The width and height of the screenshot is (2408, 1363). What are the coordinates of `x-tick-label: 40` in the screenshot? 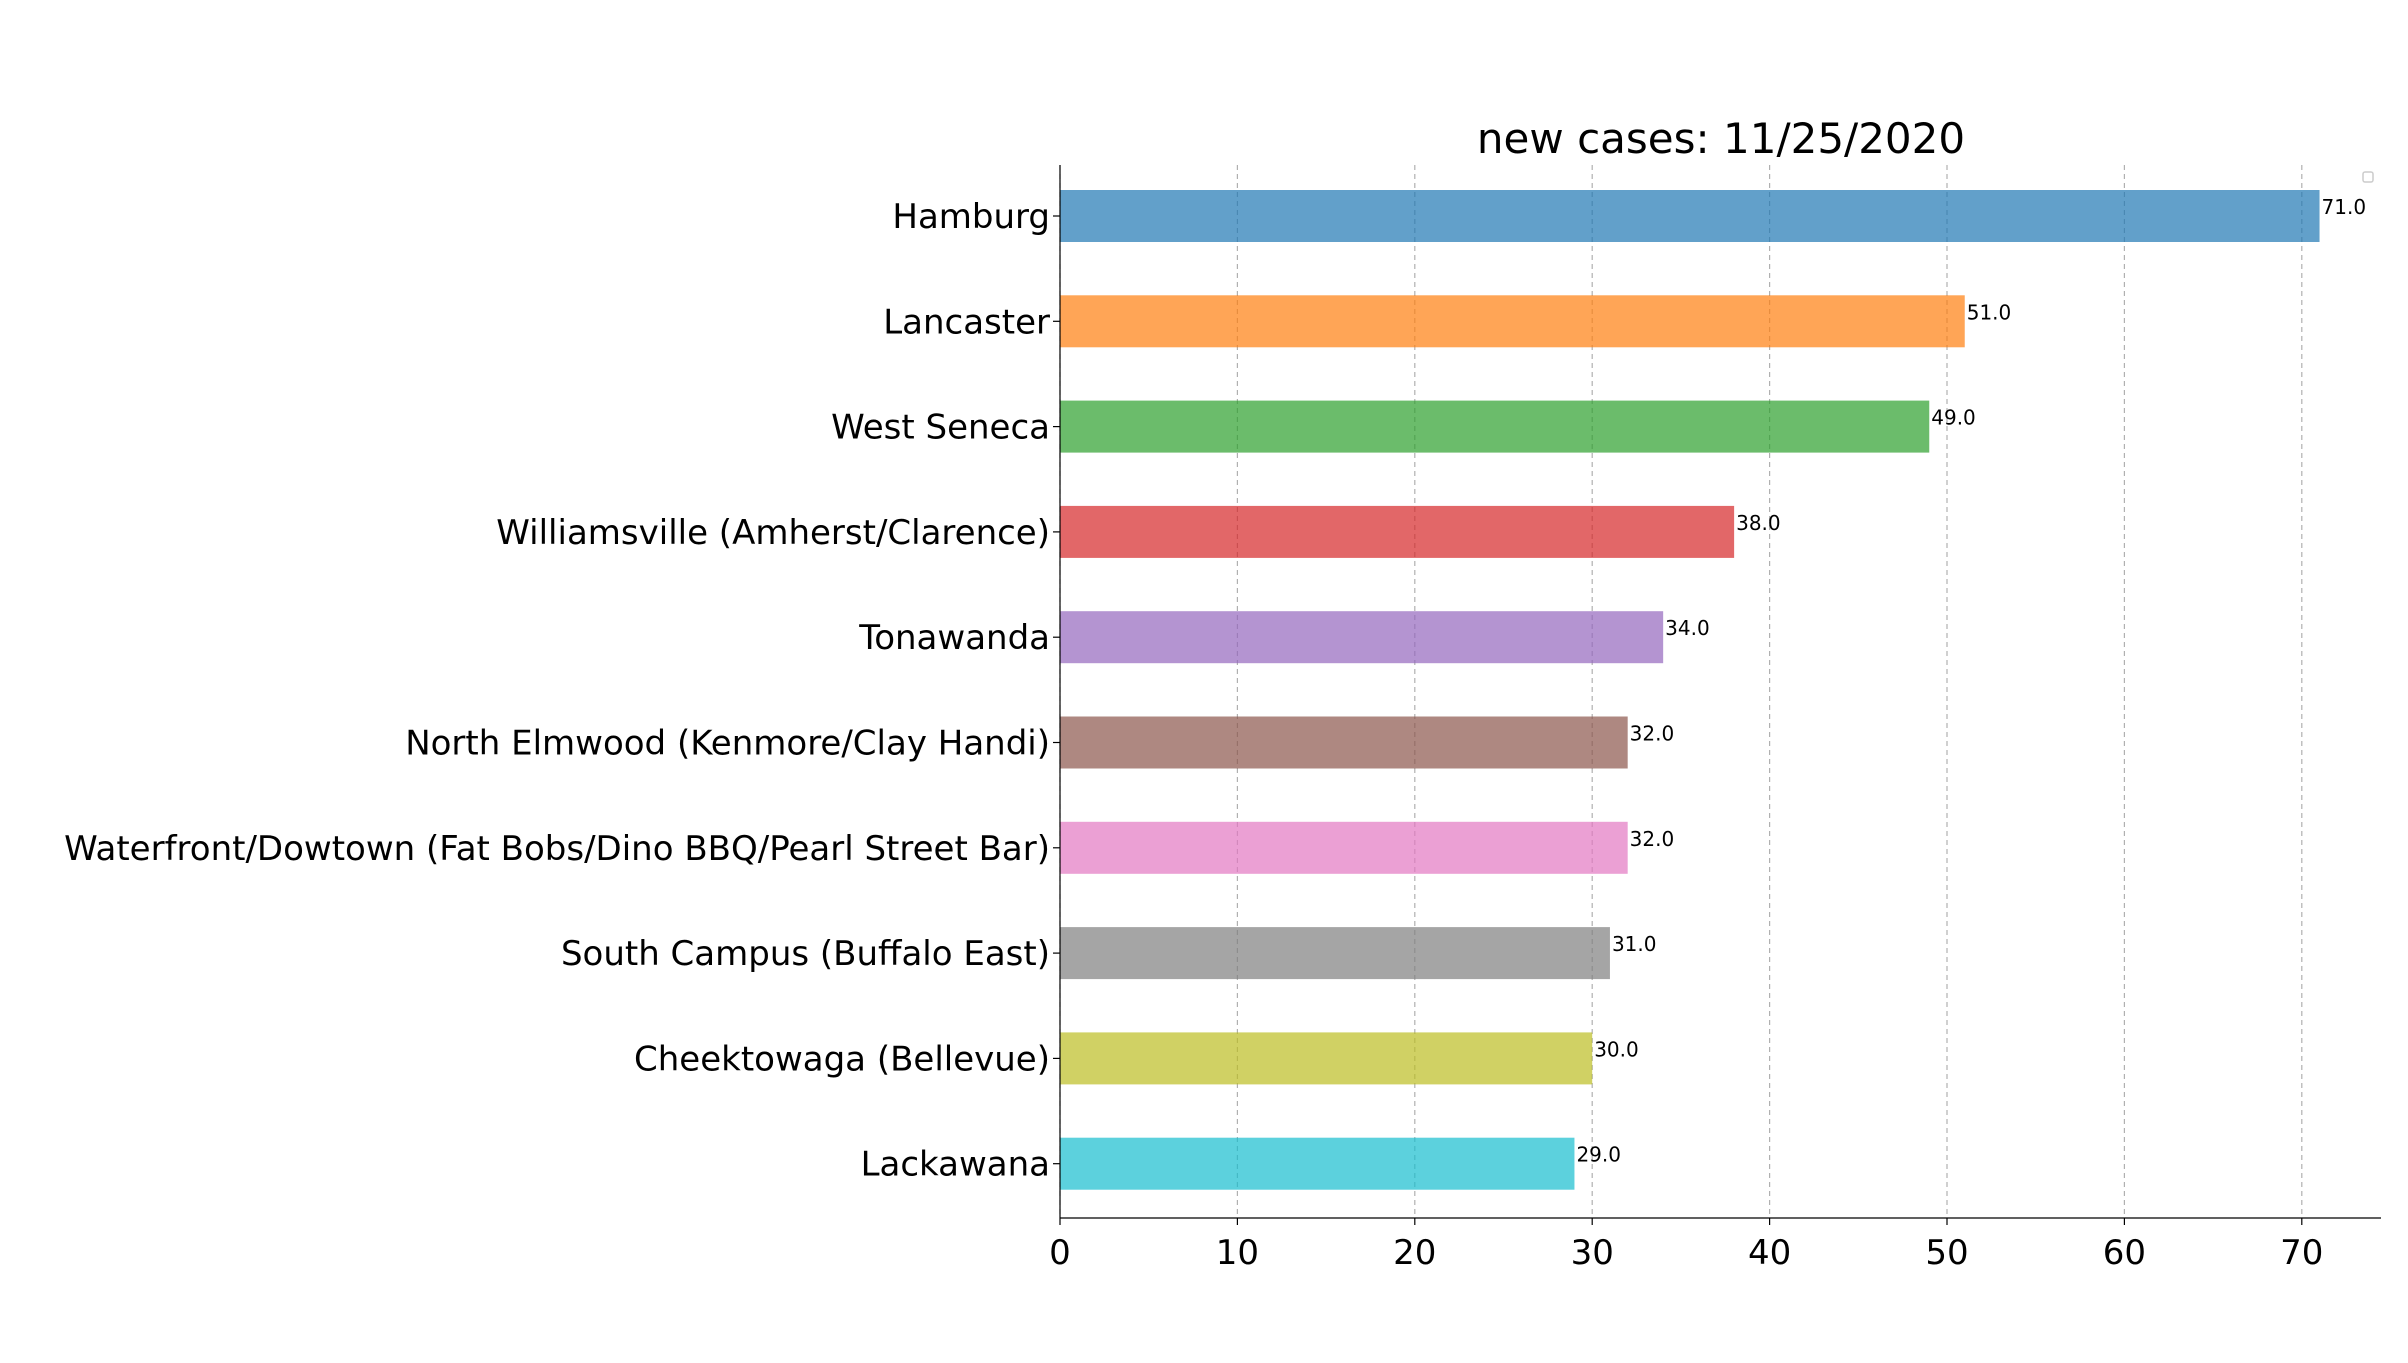 It's located at (1769, 1253).